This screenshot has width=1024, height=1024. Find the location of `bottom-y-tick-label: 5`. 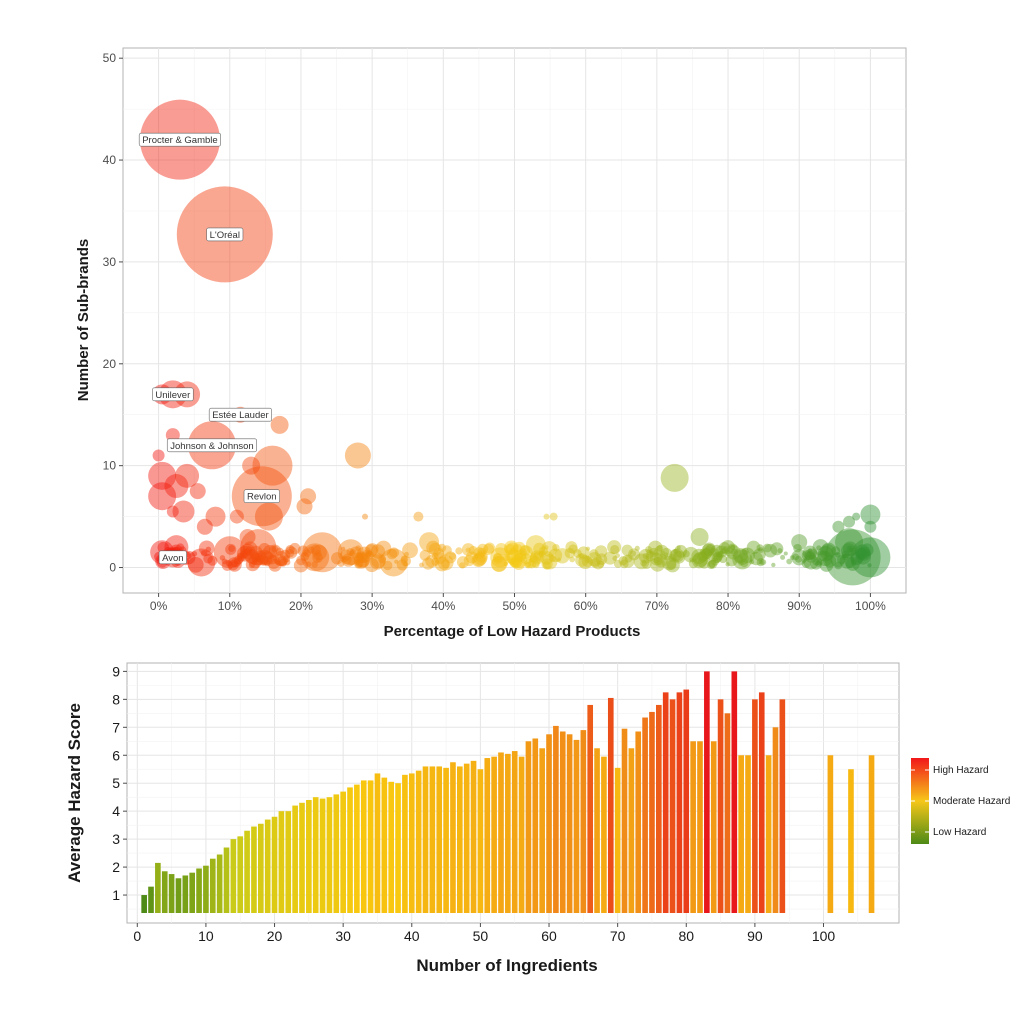

bottom-y-tick-label: 5 is located at coordinates (116, 783).